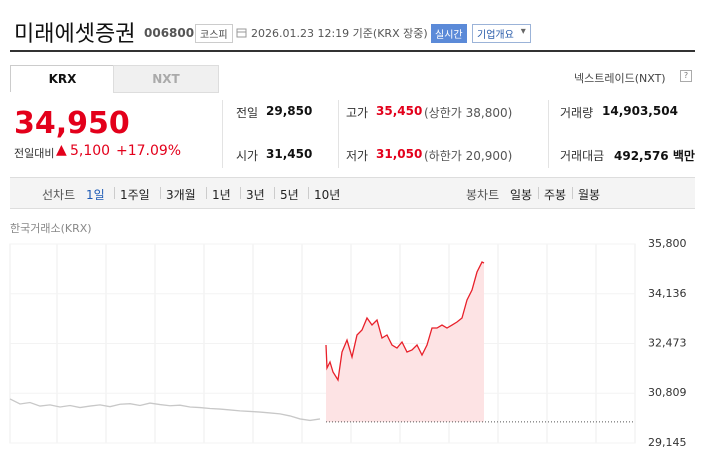 The height and width of the screenshot is (456, 705). I want to click on quote-value: 35,450, so click(399, 111).